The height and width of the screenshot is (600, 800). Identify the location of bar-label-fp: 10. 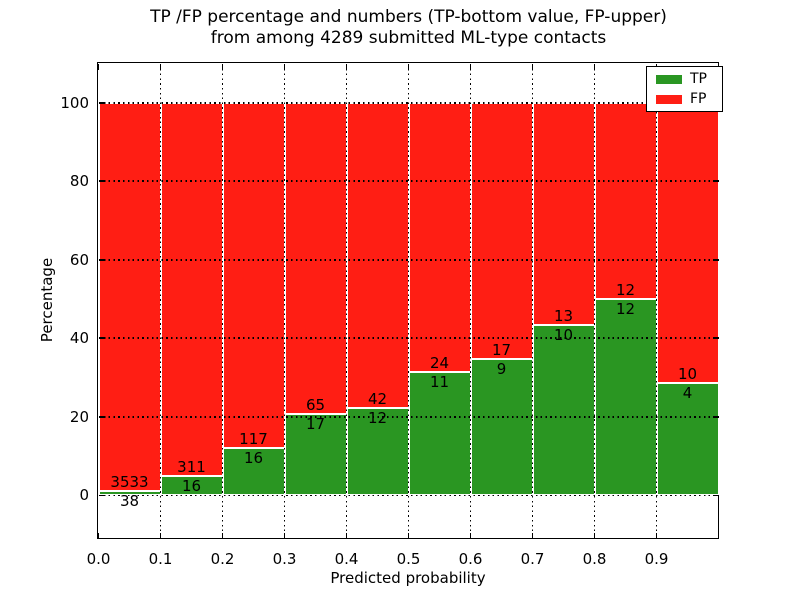
(687, 374).